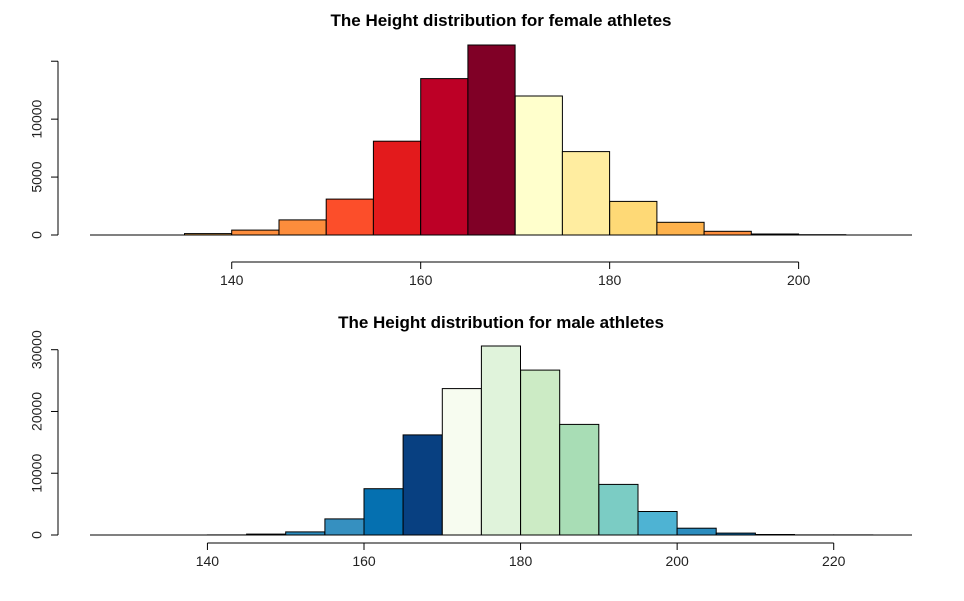 The width and height of the screenshot is (964, 601). I want to click on female-y-tick-label: 5000, so click(37, 176).